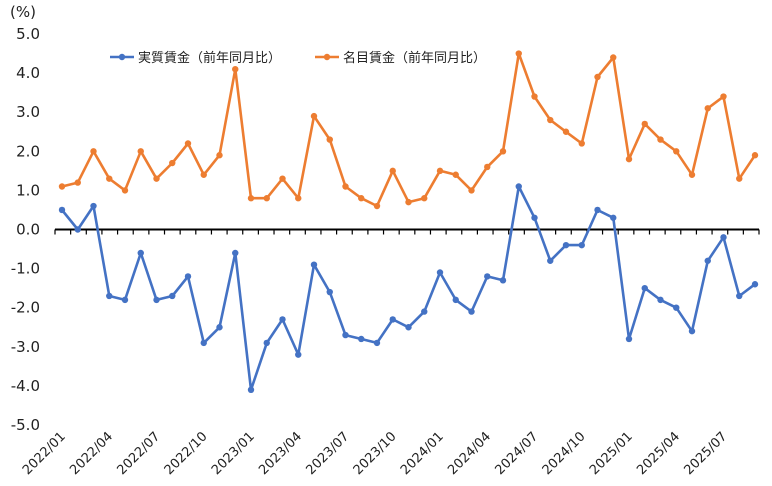 The height and width of the screenshot is (486, 772). What do you see at coordinates (233, 453) in the screenshot?
I see `x-tick-label: 2023/01` at bounding box center [233, 453].